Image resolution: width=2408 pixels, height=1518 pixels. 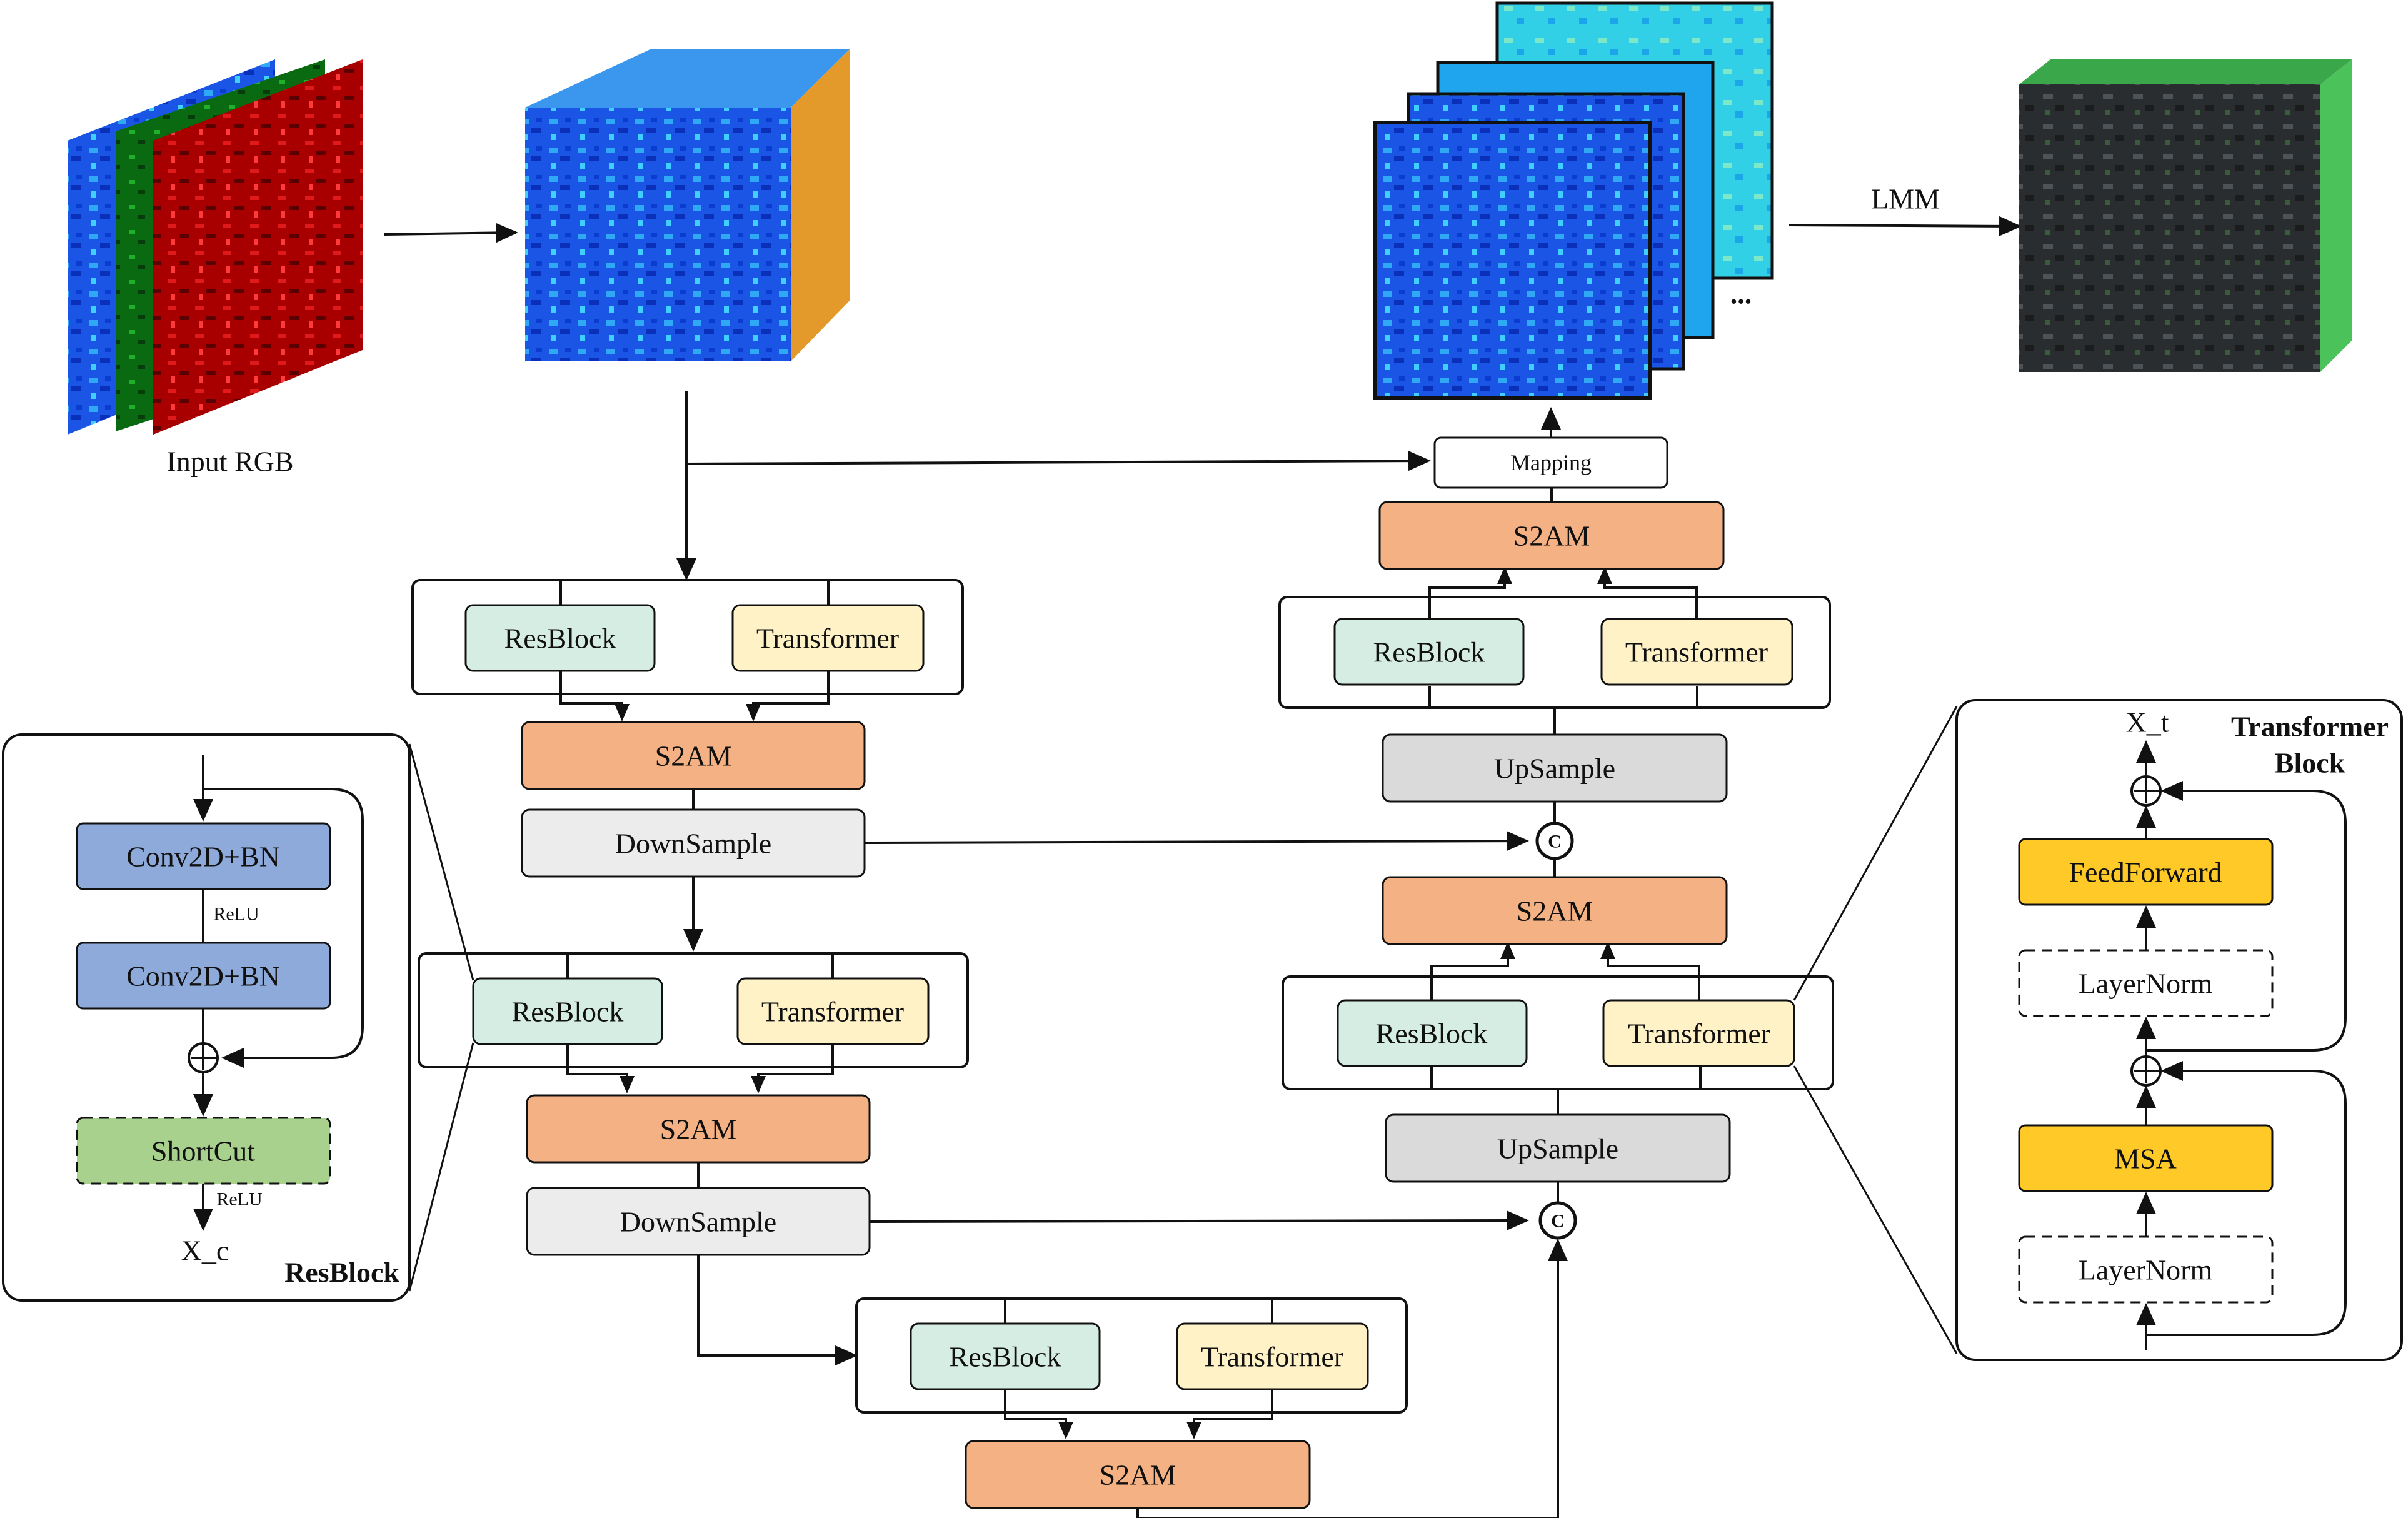 What do you see at coordinates (1196, 841) in the screenshot?
I see `skip-downsample1-to-concat` at bounding box center [1196, 841].